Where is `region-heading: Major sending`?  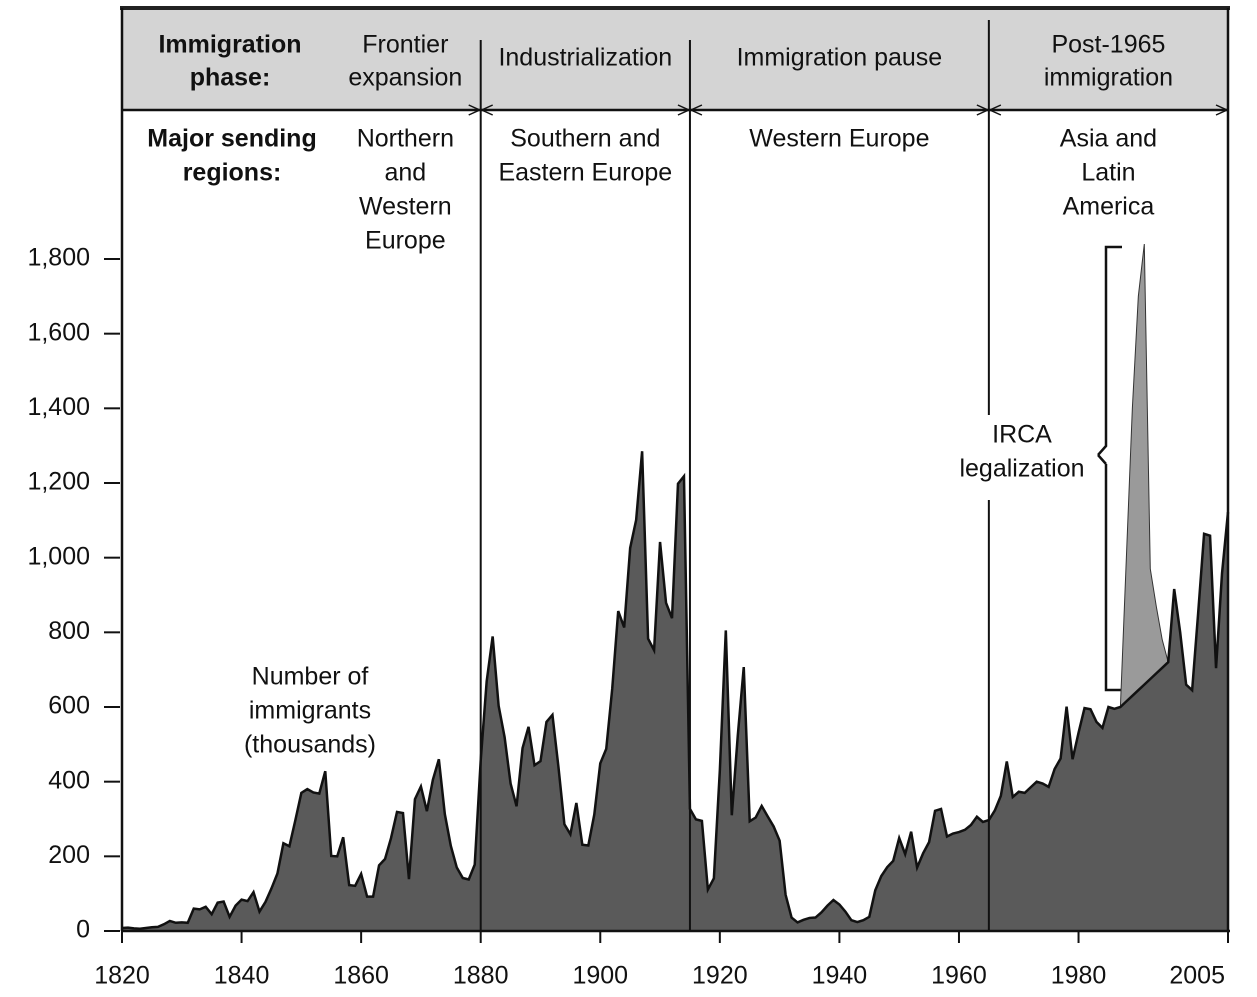
region-heading: Major sending is located at coordinates (231, 139).